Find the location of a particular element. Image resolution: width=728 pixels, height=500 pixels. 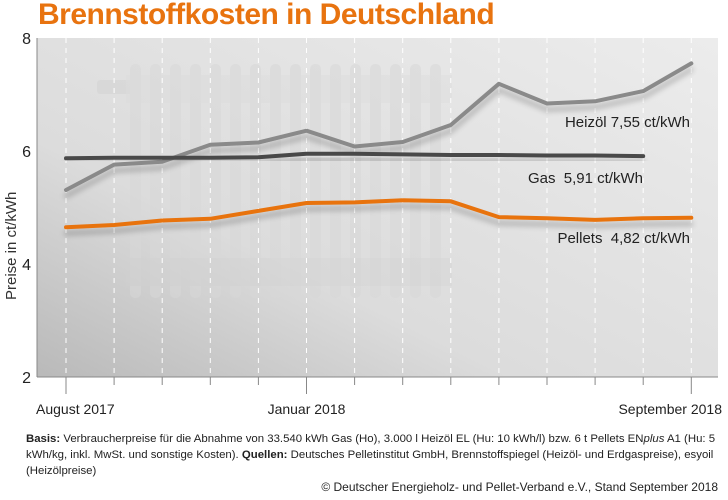

radiator-valve is located at coordinates (117, 87).